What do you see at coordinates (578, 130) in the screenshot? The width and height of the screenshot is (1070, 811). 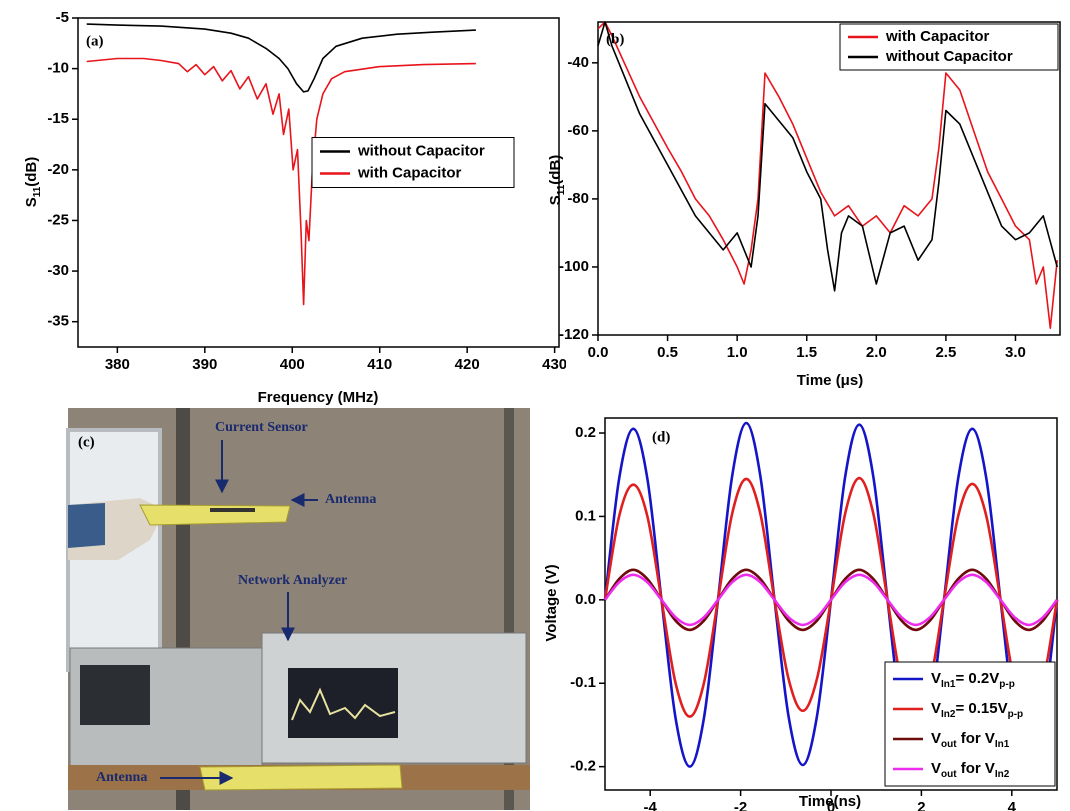 I see `y-tick-label: -60` at bounding box center [578, 130].